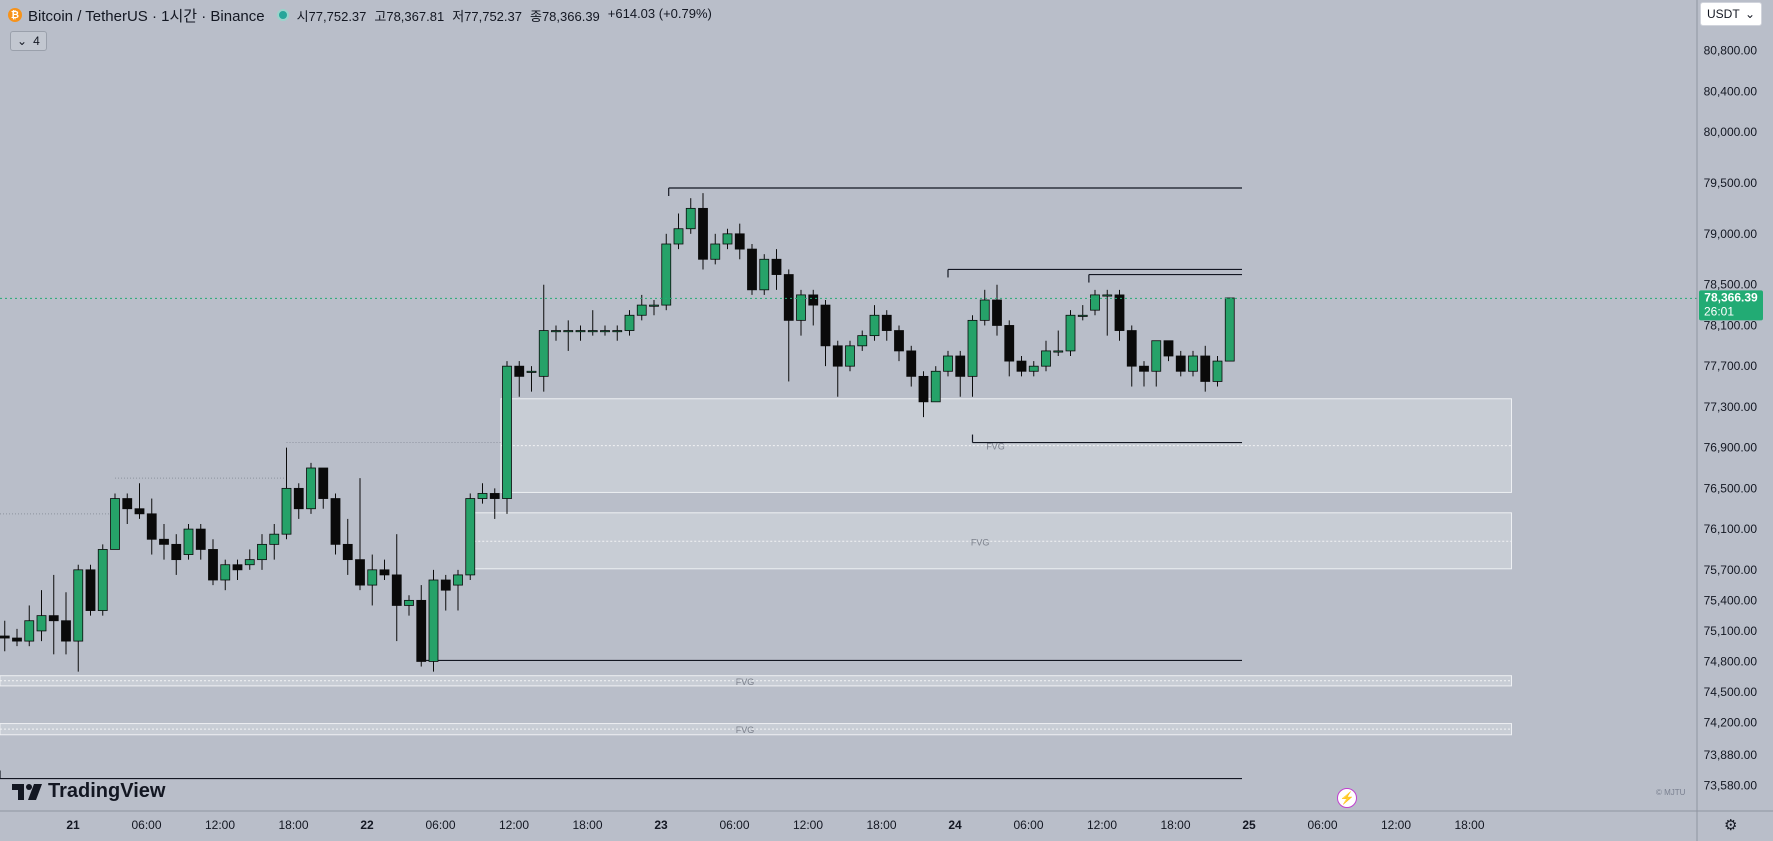  I want to click on price-tick-label: 75,400.00, so click(1731, 600).